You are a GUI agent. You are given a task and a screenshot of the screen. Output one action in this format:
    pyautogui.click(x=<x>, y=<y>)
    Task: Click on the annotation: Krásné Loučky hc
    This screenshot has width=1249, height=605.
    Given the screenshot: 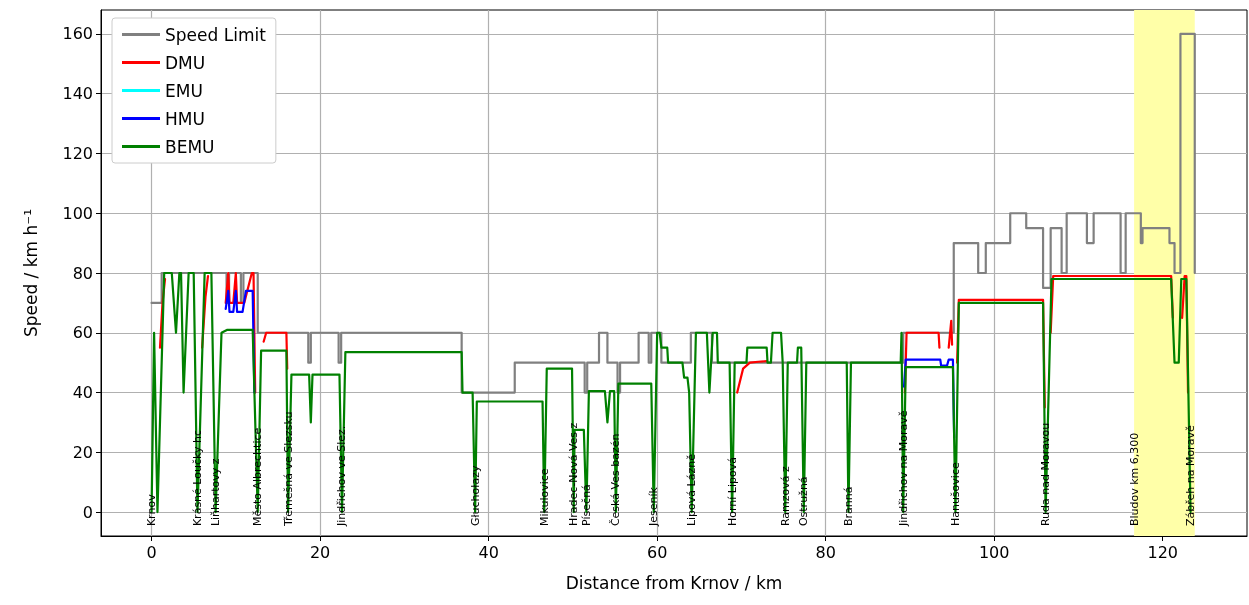 What is the action you would take?
    pyautogui.click(x=197, y=478)
    